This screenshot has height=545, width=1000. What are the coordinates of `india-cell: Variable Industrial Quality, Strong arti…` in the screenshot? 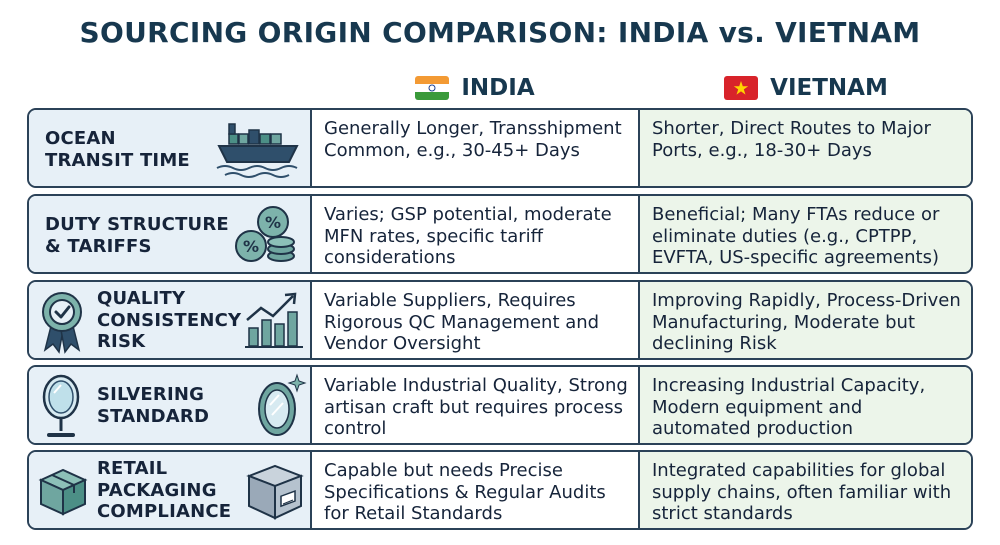 It's located at (476, 405).